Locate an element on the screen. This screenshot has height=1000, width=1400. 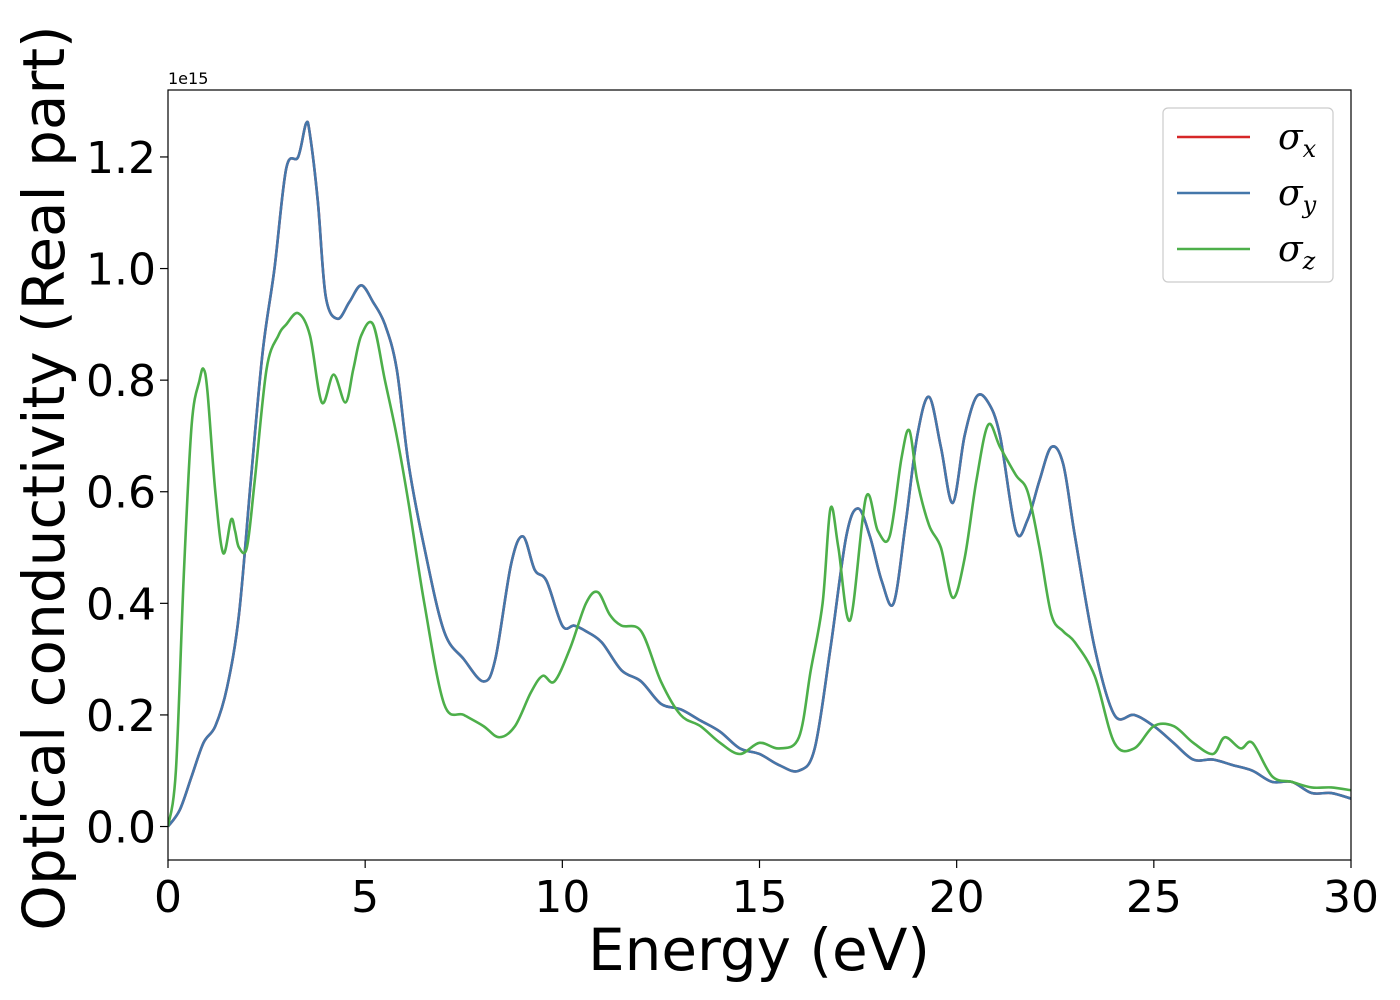
x-tick-label: 10 is located at coordinates (562, 897).